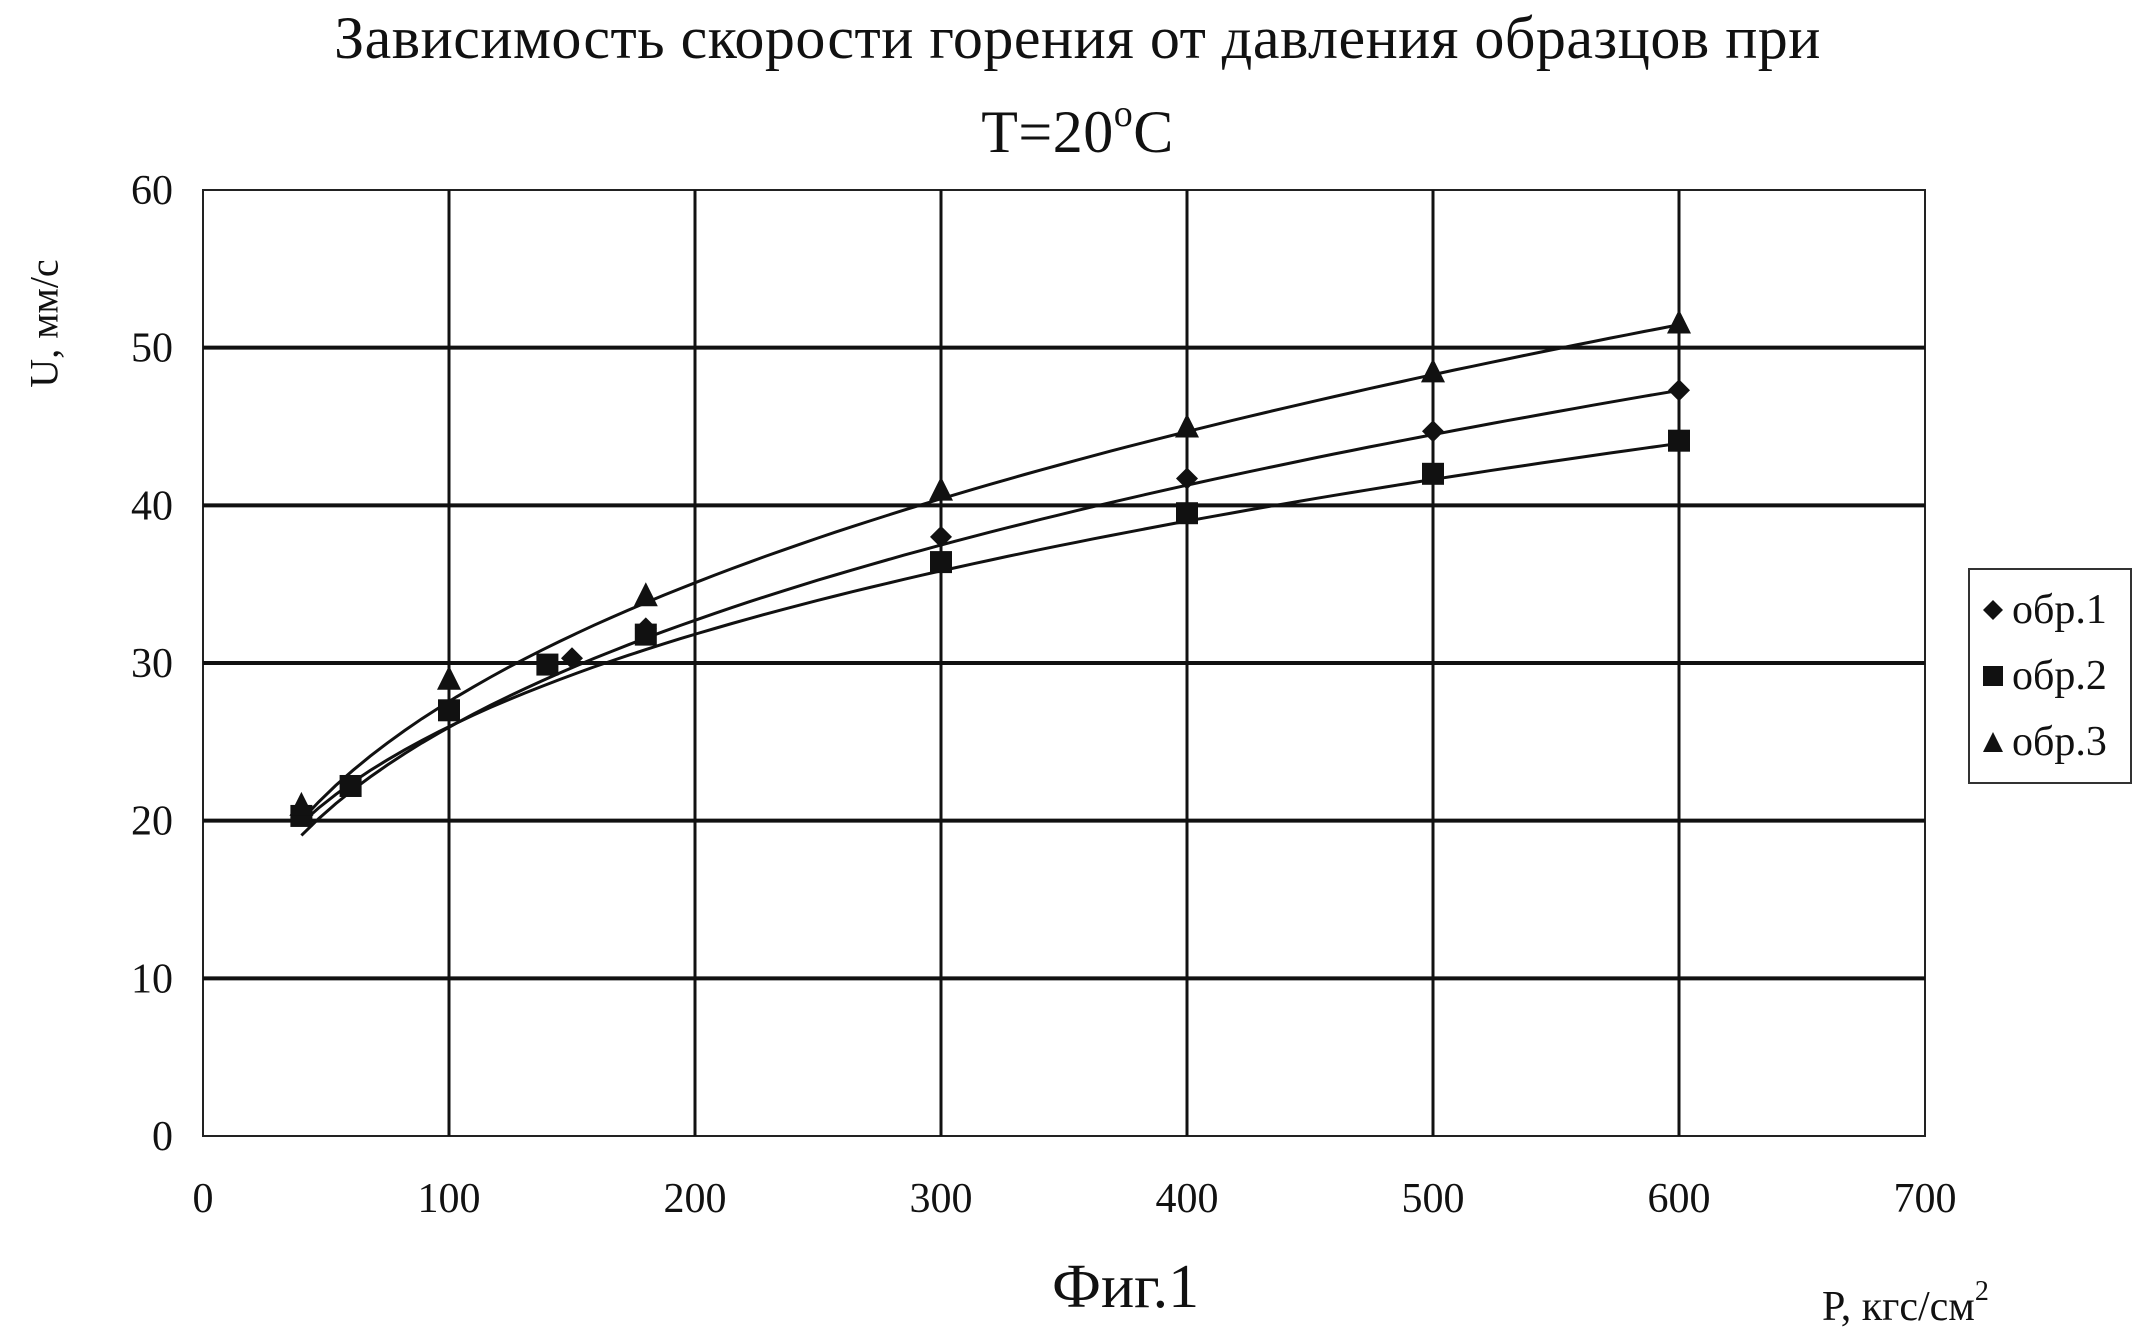 This screenshot has width=2155, height=1335. Describe the element at coordinates (1153, 132) in the screenshot. I see `title-temp-unit: C` at that location.